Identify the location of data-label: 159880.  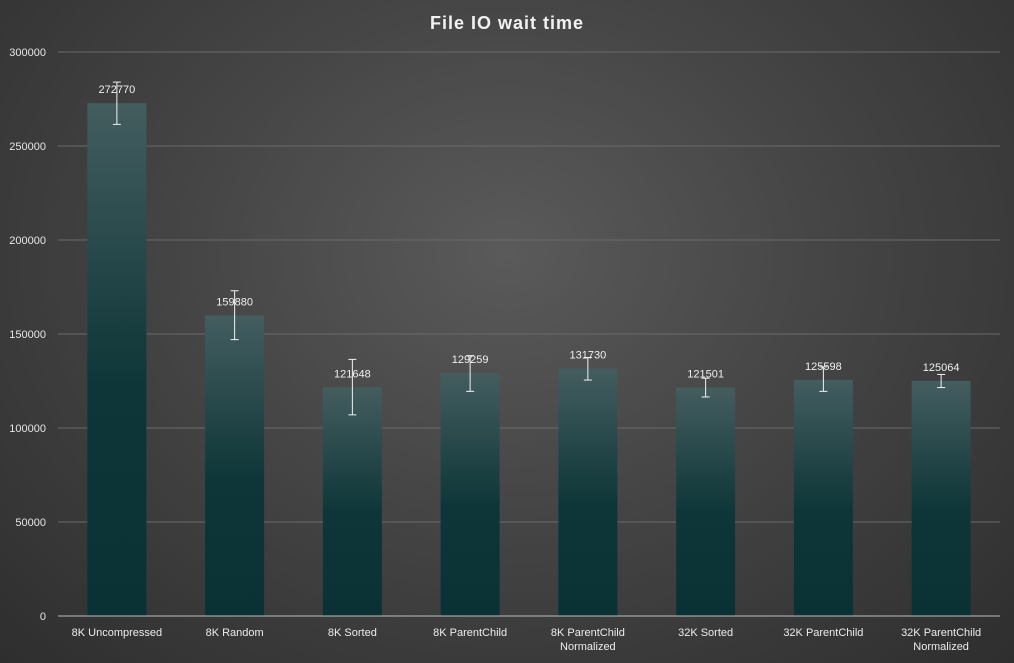
(234, 302).